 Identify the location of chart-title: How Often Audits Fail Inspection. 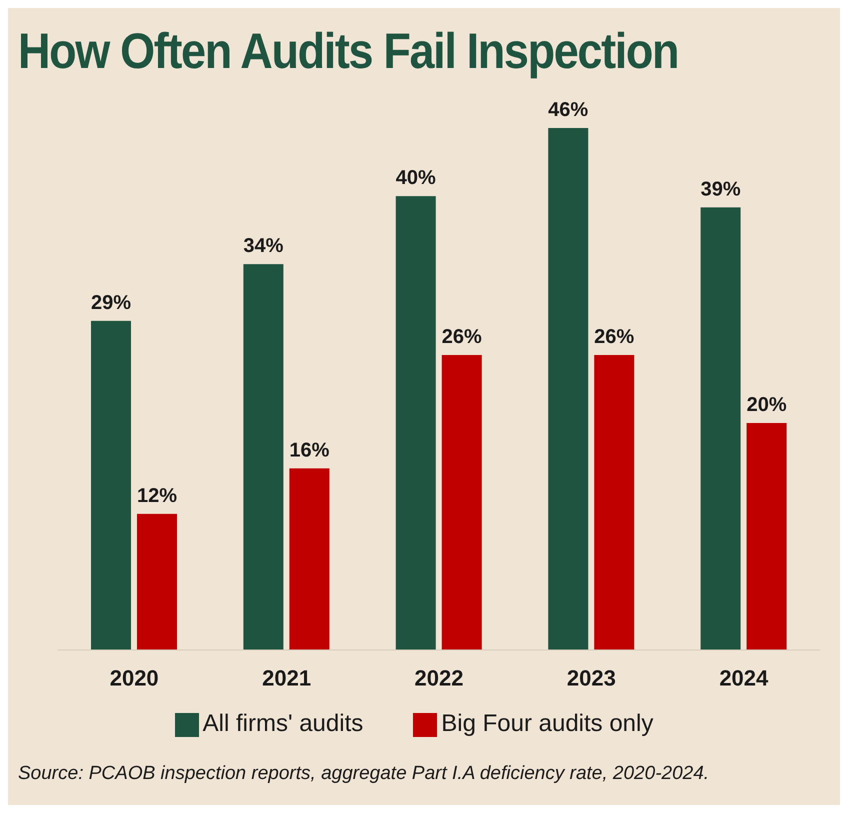
(348, 51).